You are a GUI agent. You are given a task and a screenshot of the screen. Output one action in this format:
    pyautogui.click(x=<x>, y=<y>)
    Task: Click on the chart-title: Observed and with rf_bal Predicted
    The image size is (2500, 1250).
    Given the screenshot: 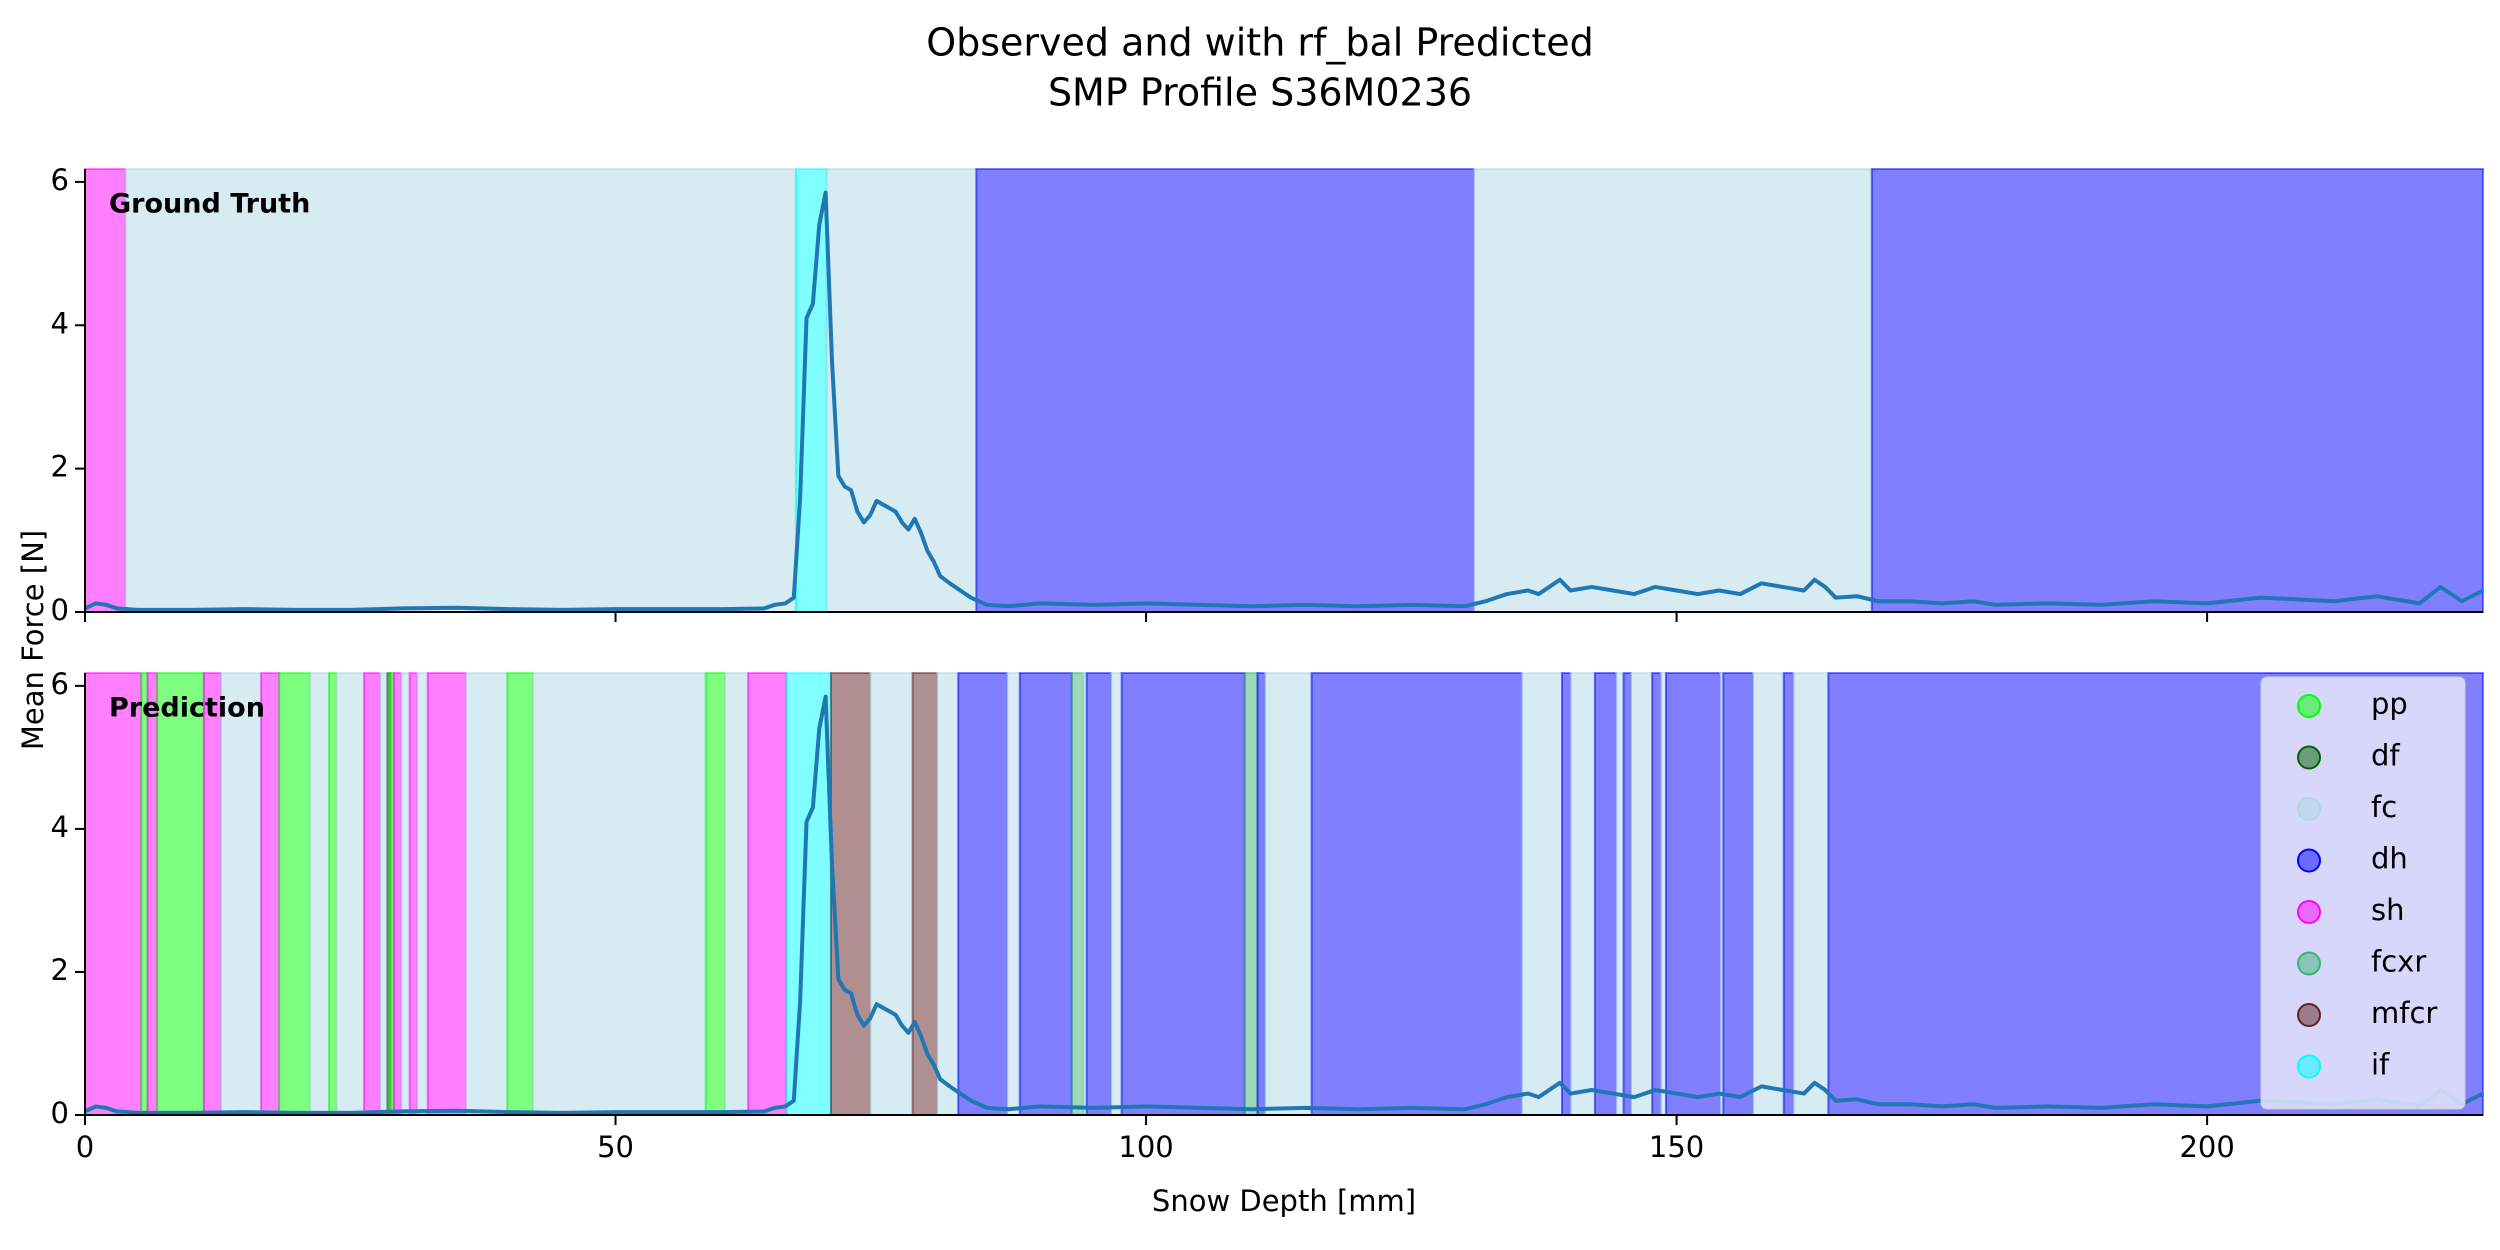 What is the action you would take?
    pyautogui.click(x=1260, y=43)
    